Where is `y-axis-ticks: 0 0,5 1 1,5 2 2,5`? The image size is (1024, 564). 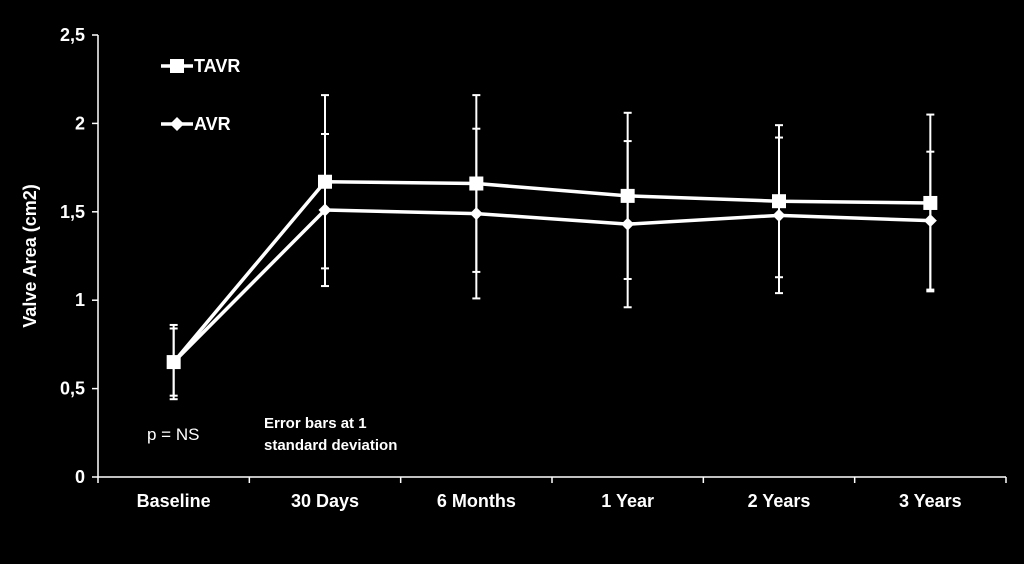
y-axis-ticks: 0 0,5 1 1,5 2 2,5 is located at coordinates (79, 256).